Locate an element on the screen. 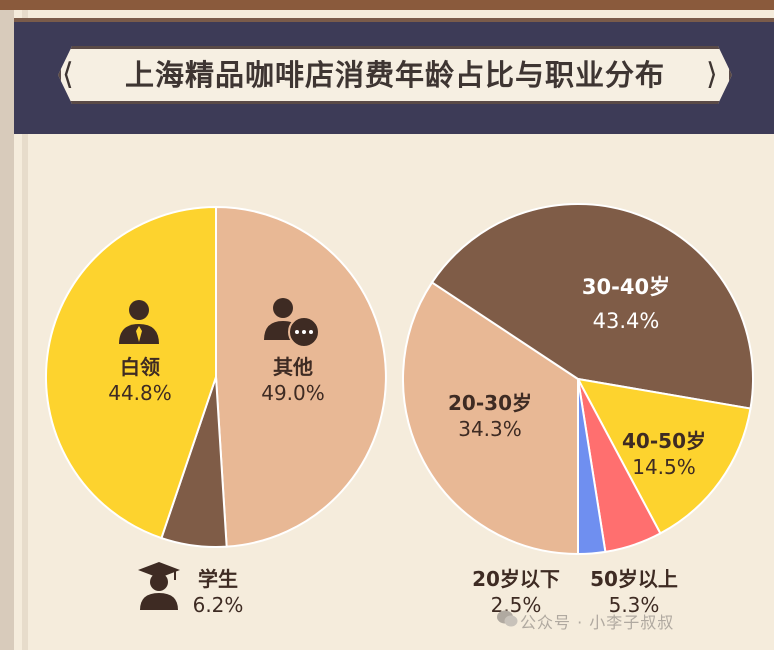 The image size is (774, 650). slice-value: 6.2% is located at coordinates (218, 605).